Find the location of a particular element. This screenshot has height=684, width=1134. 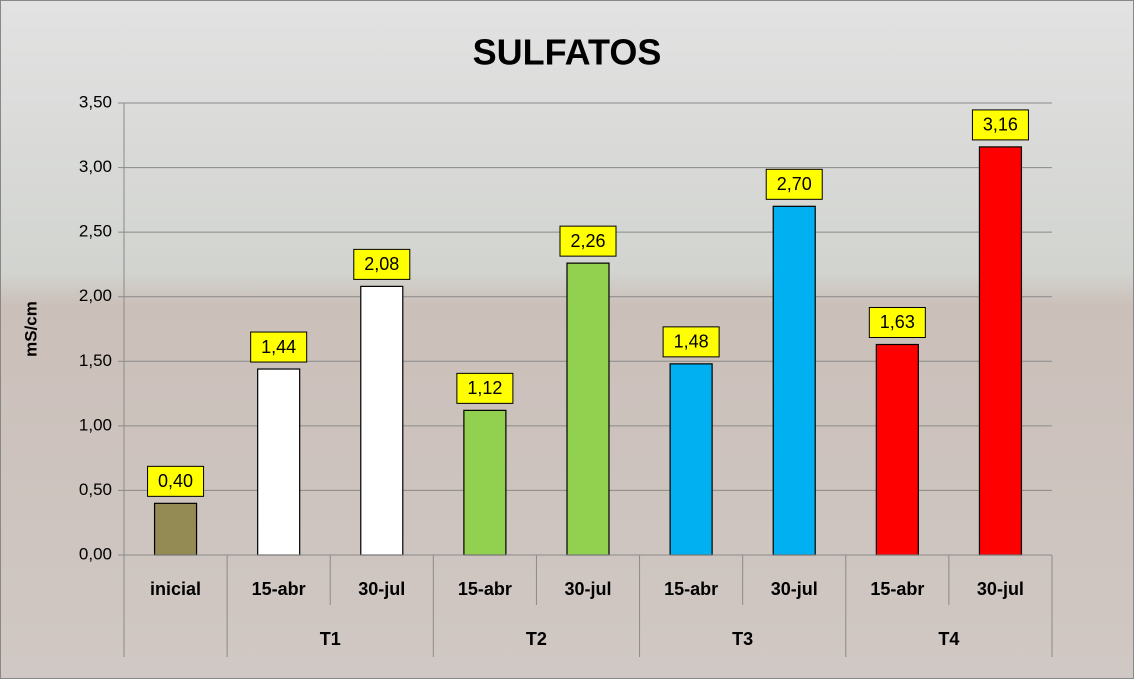

value-label: 1,48 is located at coordinates (691, 342).